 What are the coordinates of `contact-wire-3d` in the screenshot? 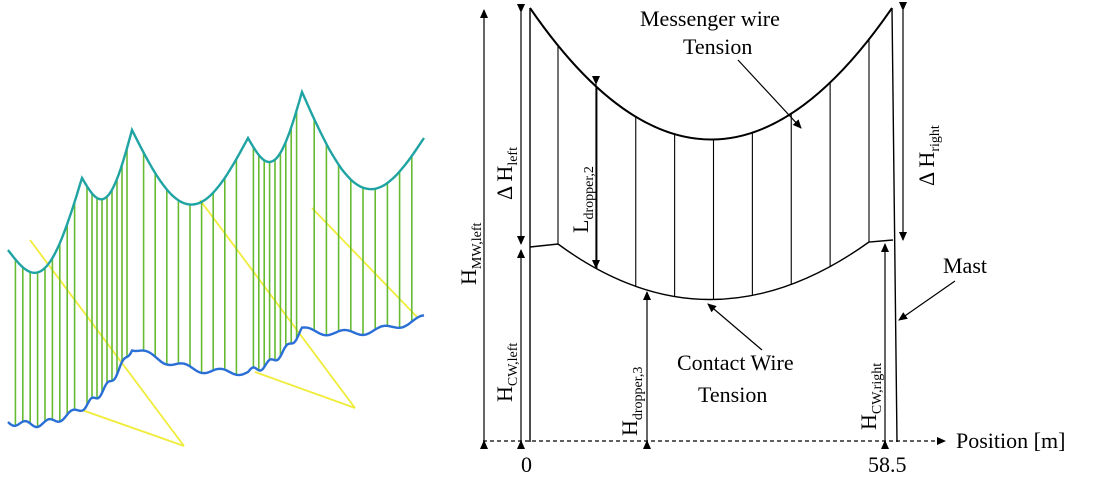 It's located at (216, 371).